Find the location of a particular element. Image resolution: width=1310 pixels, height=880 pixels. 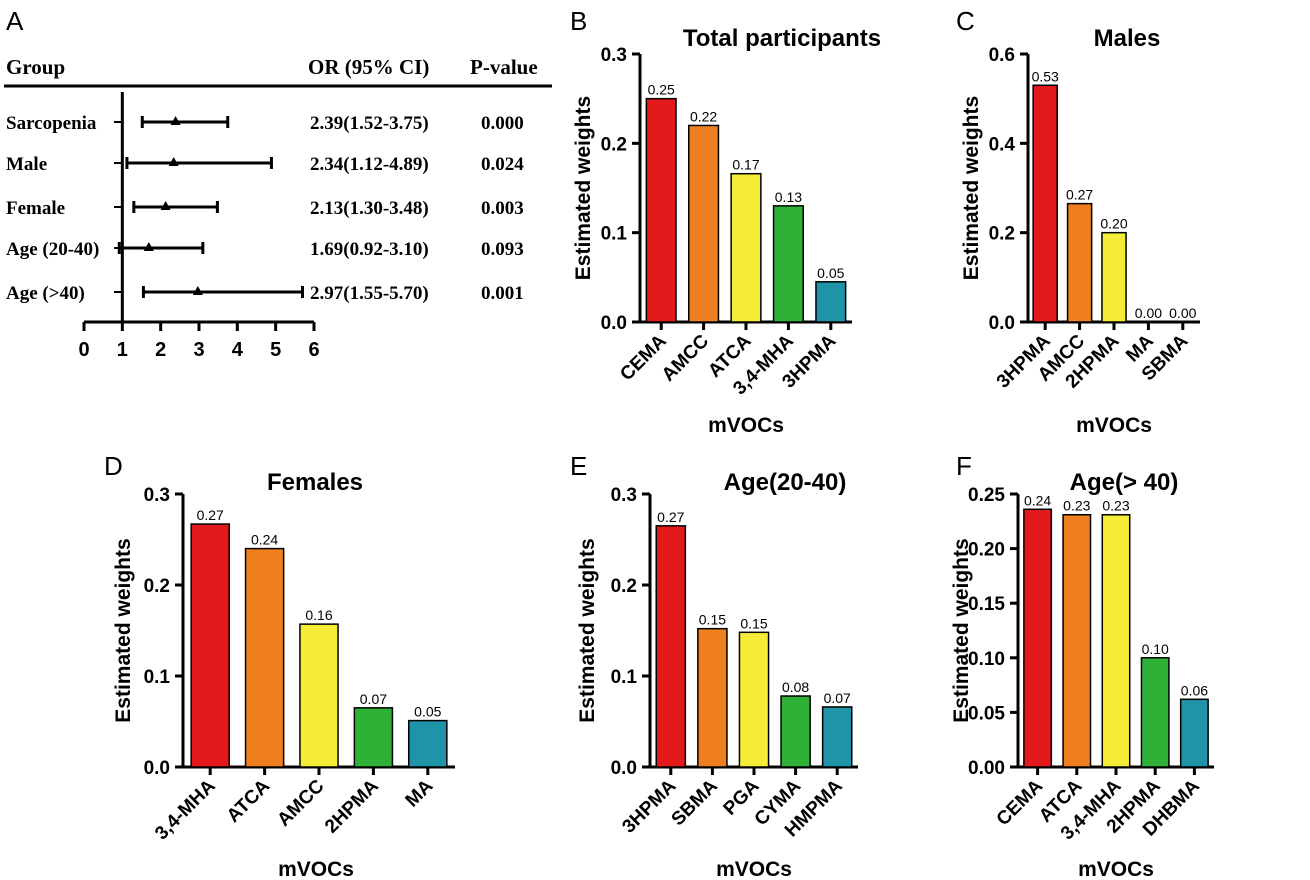

bar-value-label: 0.13 is located at coordinates (788, 197).